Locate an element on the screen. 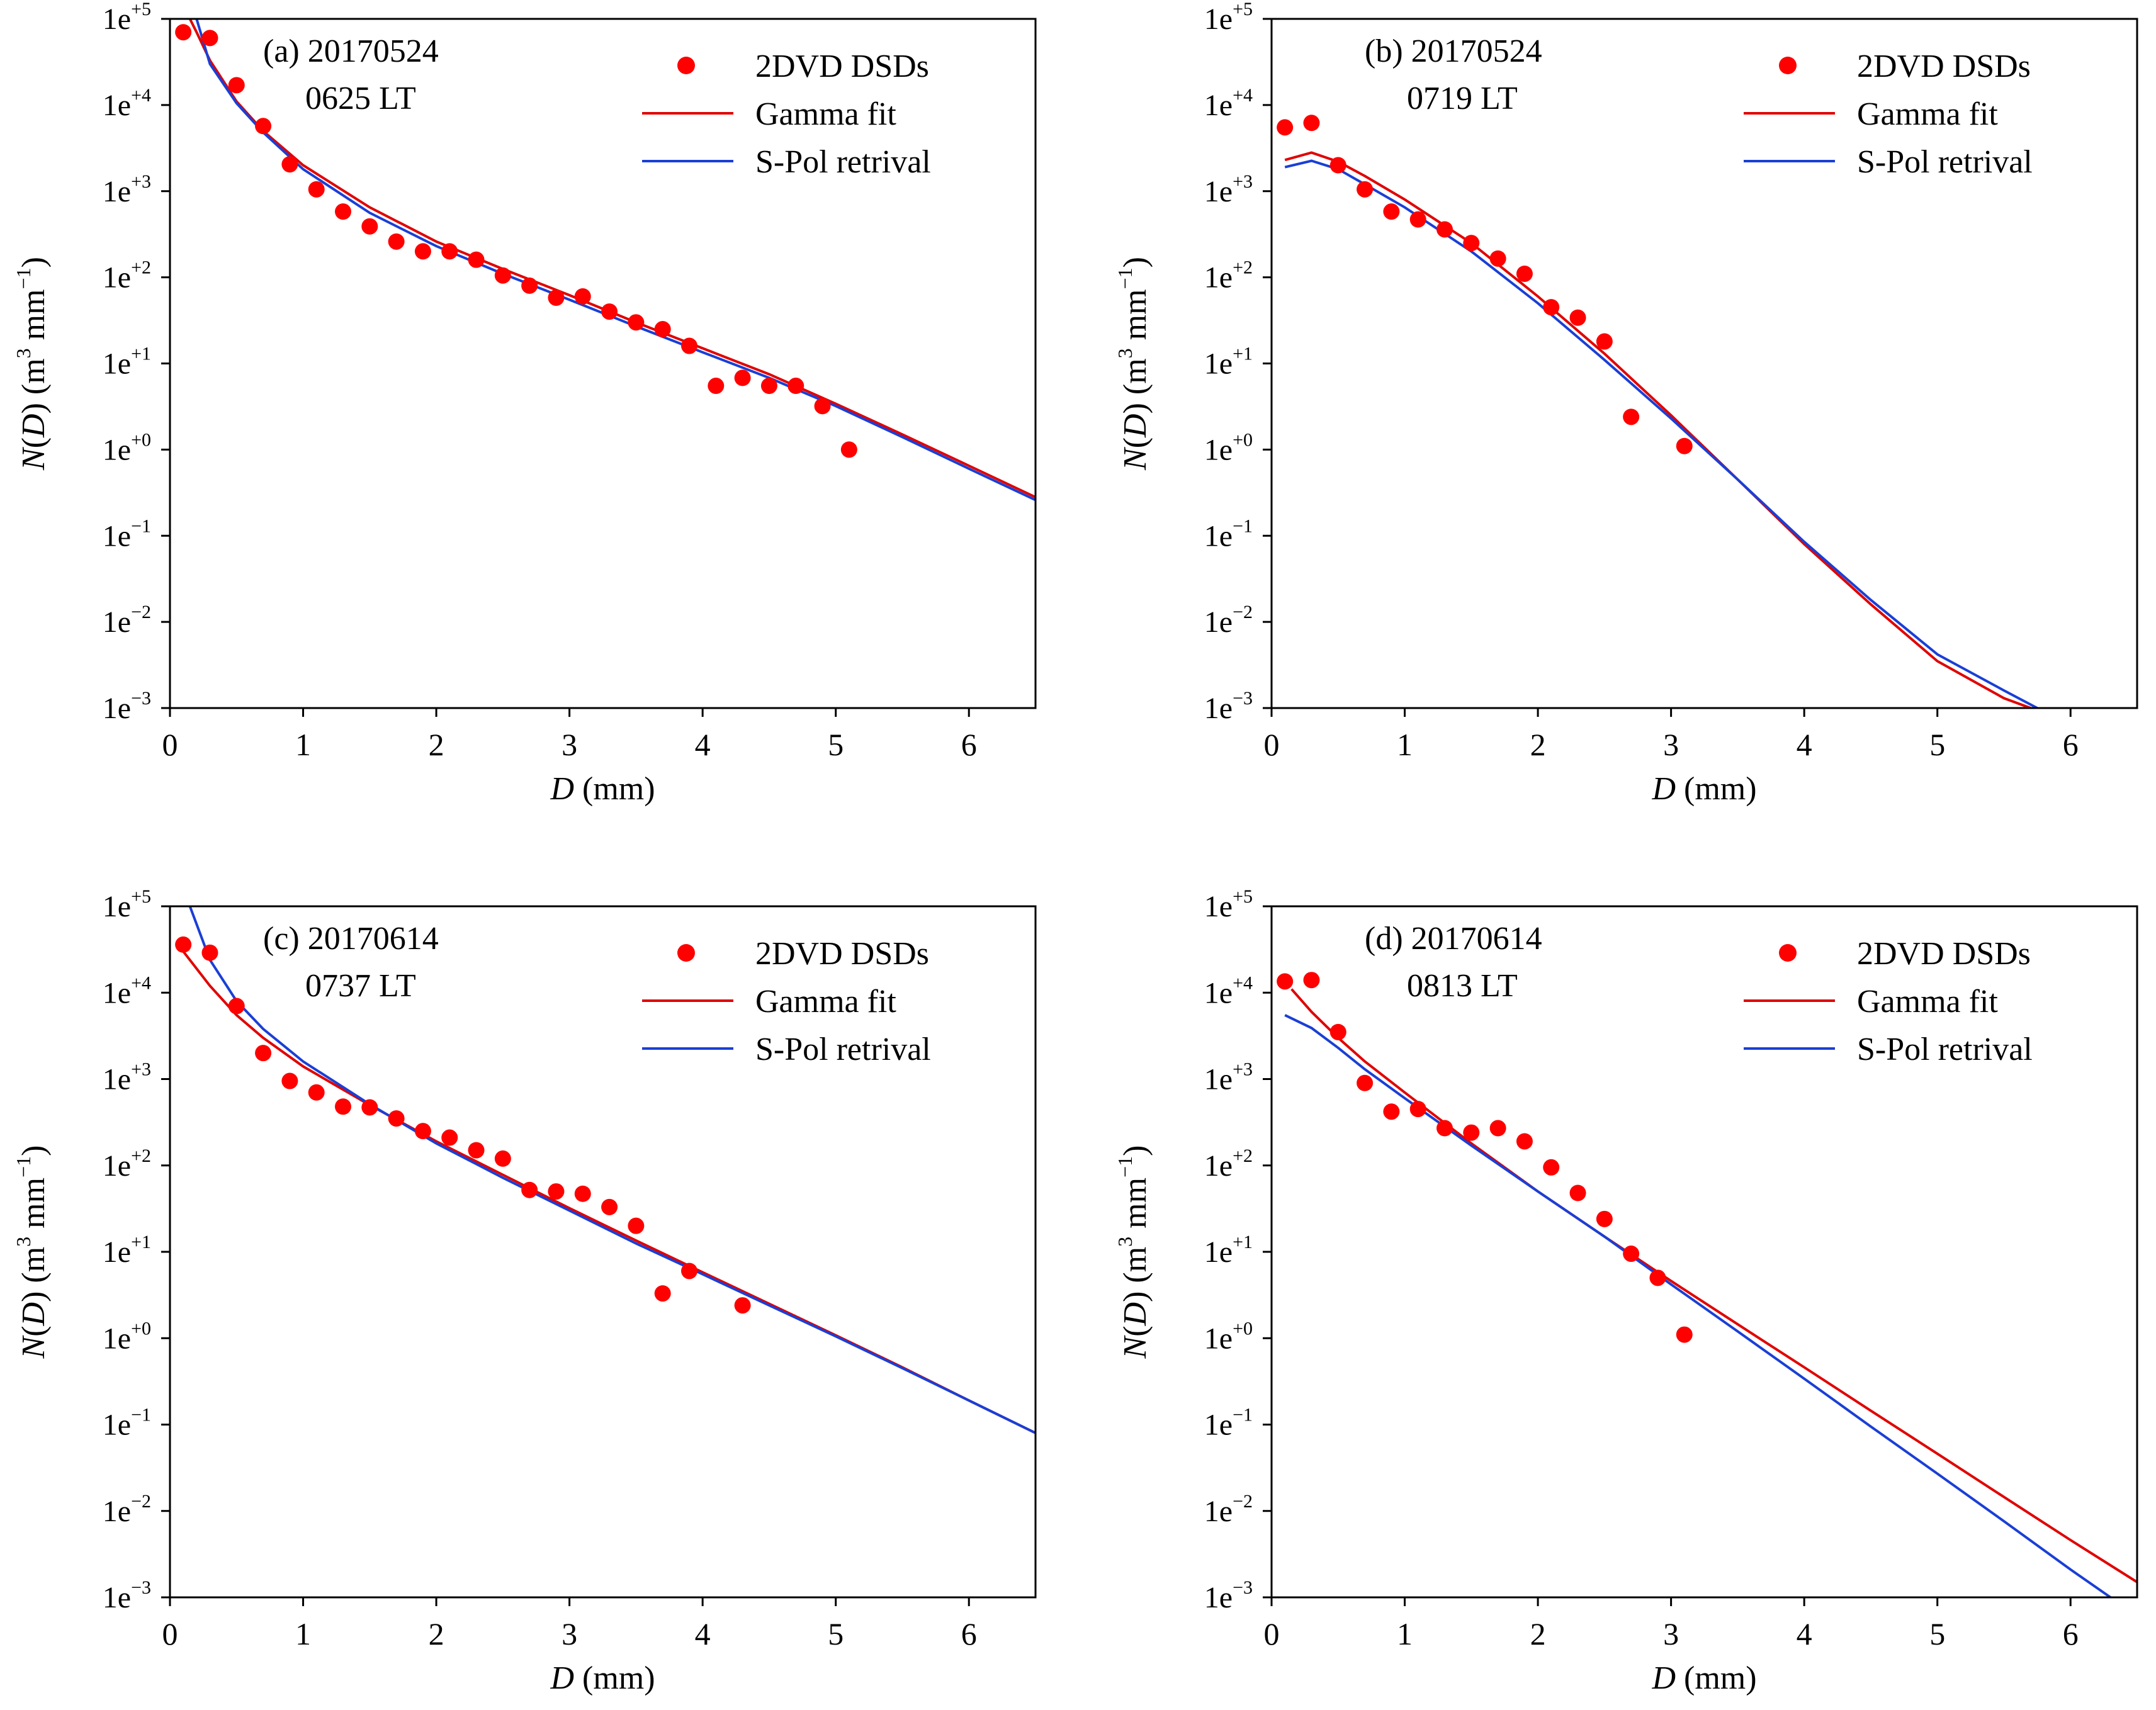 The image size is (2156, 1710). x-tick-label: 3 is located at coordinates (569, 744).